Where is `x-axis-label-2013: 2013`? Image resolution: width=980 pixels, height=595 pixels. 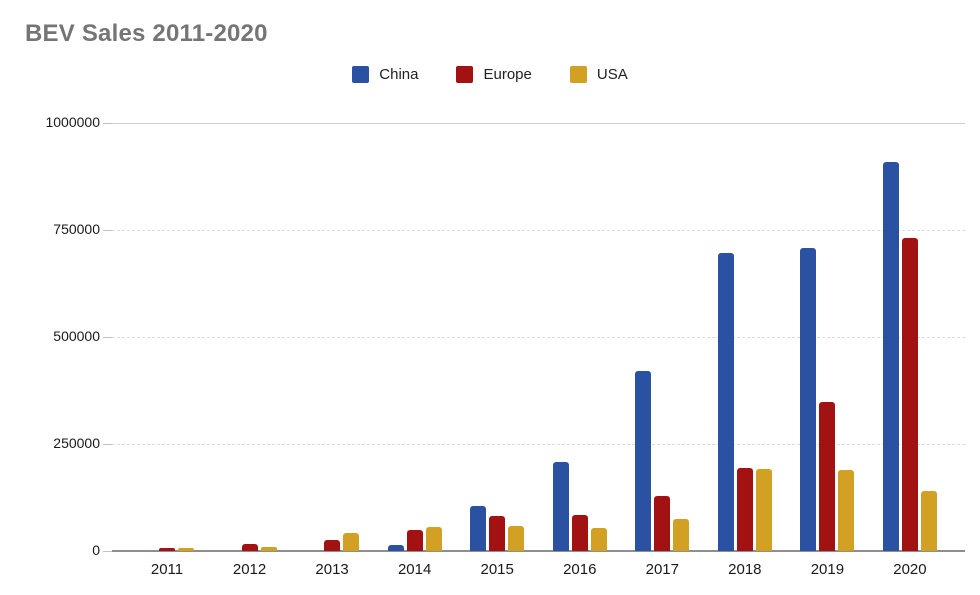 x-axis-label-2013: 2013 is located at coordinates (332, 569).